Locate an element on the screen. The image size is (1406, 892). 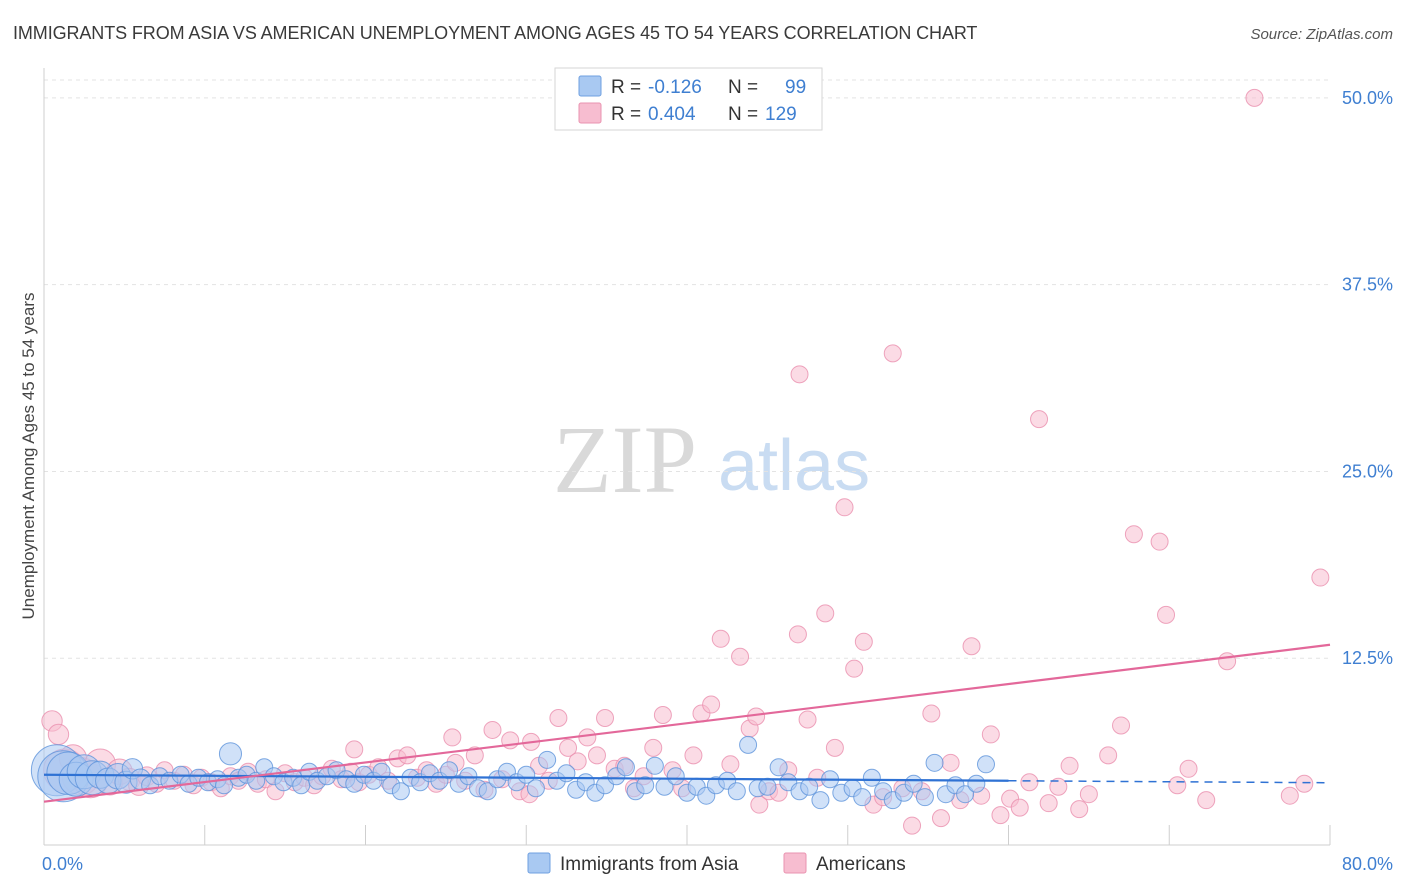
legend-r-value-americans: 0.404 is located at coordinates (672, 114).